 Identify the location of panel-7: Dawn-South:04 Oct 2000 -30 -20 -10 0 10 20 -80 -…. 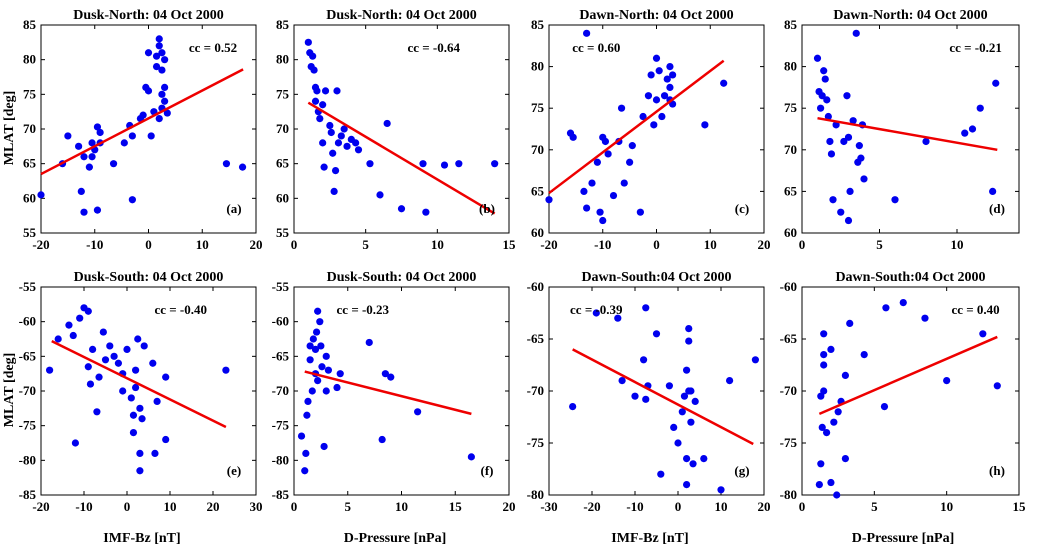
(649, 392).